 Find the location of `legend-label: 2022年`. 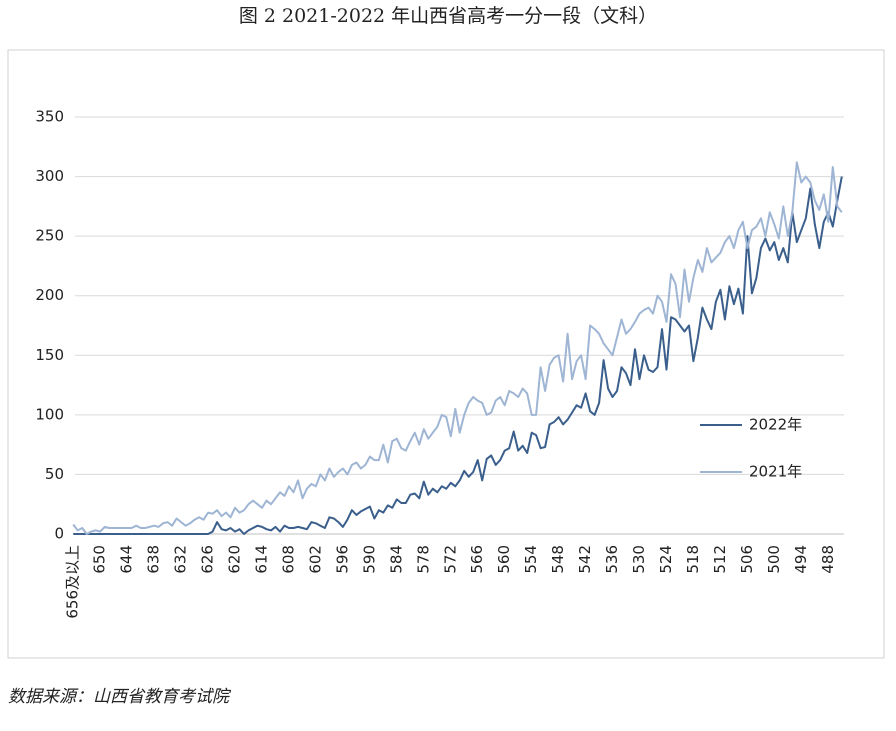

legend-label: 2022年 is located at coordinates (775, 425).